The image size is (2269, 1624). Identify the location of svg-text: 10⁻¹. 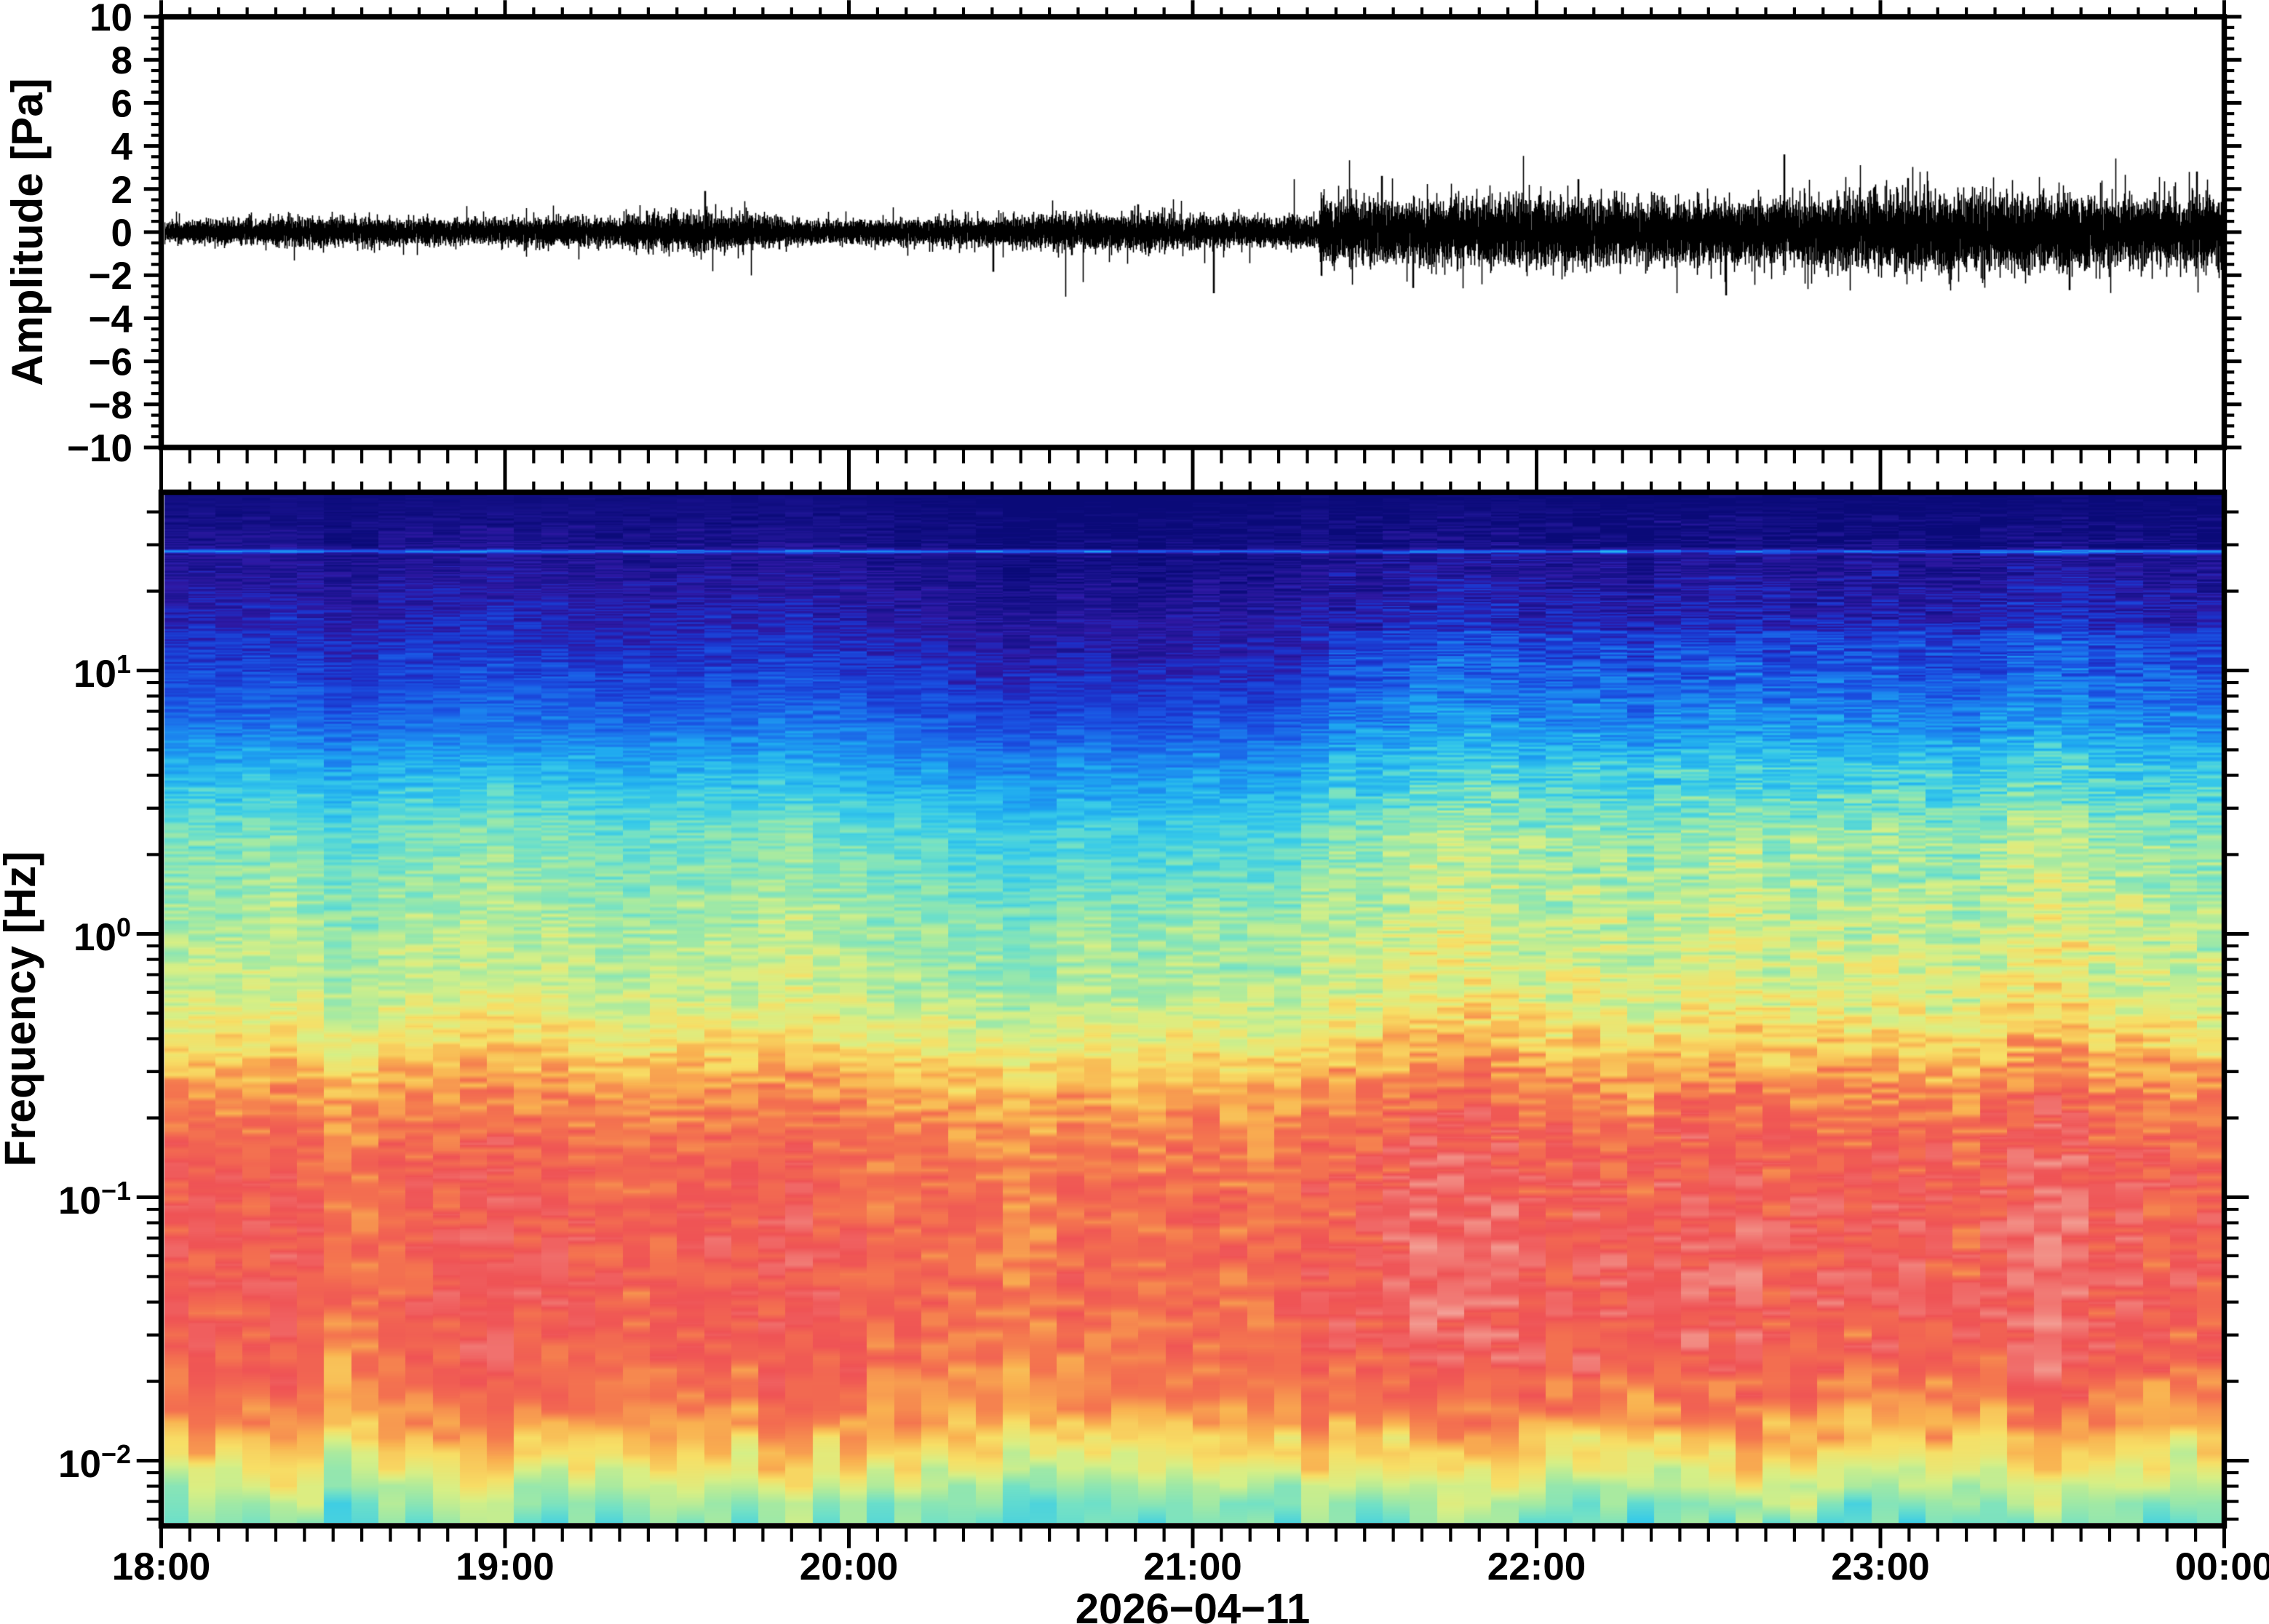
(94, 1199).